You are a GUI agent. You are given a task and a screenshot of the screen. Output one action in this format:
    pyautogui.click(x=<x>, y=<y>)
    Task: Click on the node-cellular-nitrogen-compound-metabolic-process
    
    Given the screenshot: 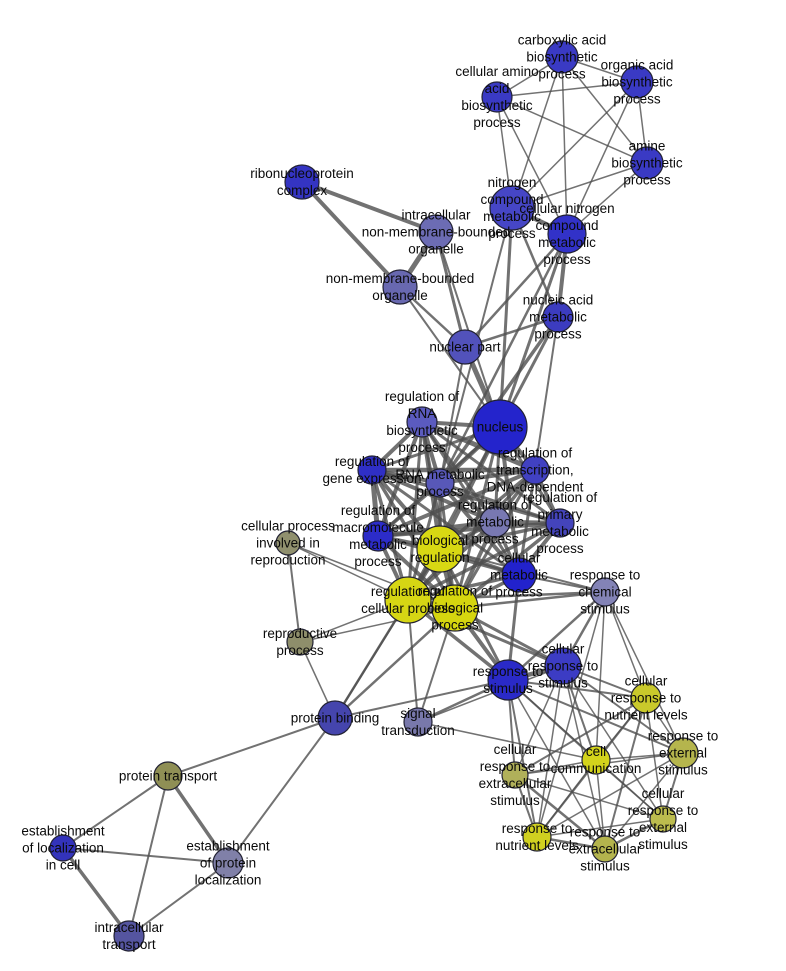 What is the action you would take?
    pyautogui.click(x=567, y=234)
    